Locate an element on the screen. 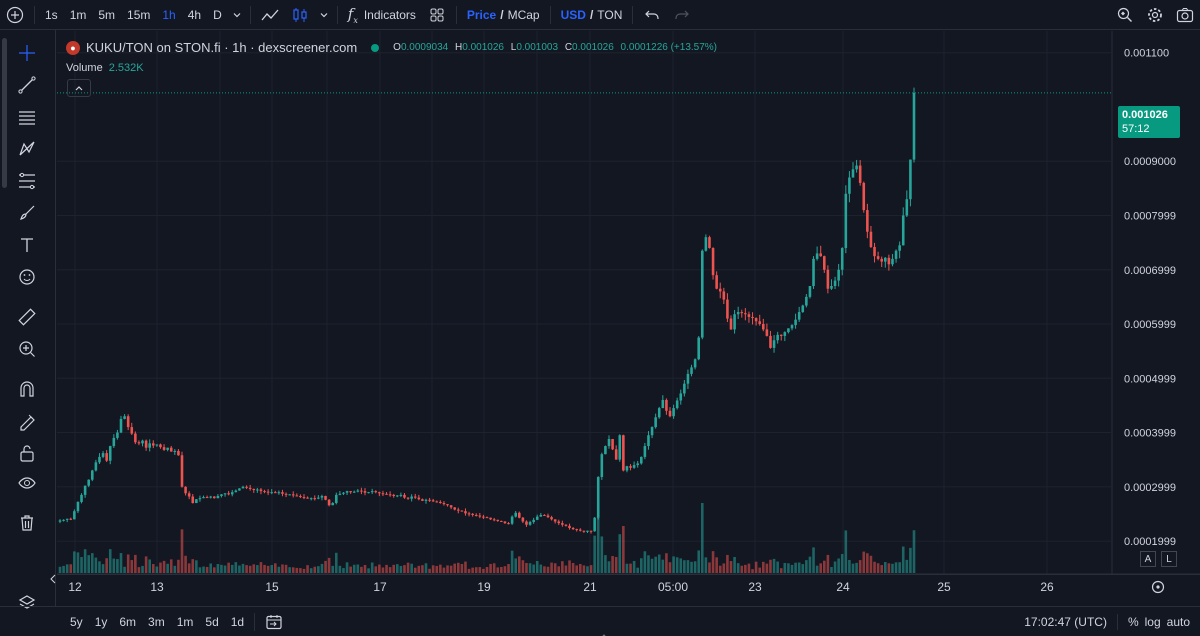 The width and height of the screenshot is (1200, 636). pattern-tool-icon is located at coordinates (27, 149).